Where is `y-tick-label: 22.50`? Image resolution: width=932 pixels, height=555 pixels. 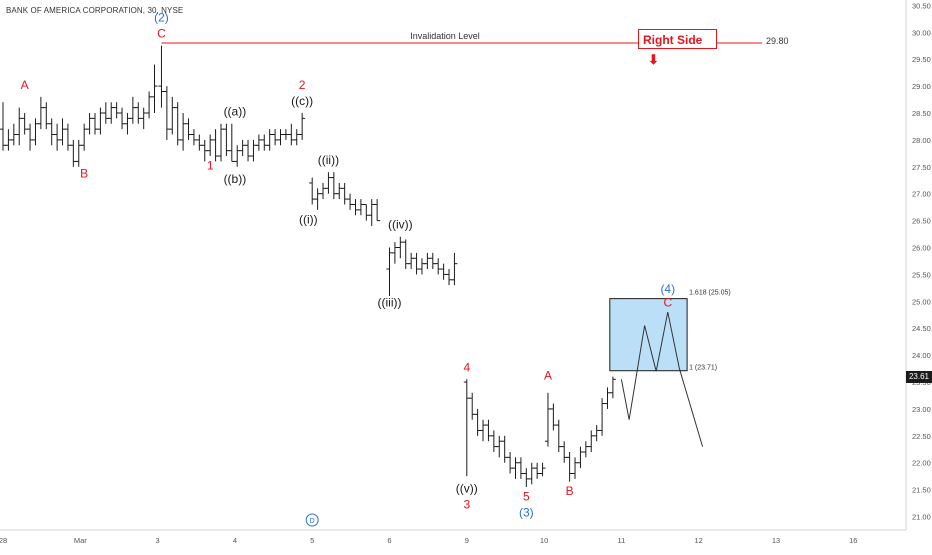
y-tick-label: 22.50 is located at coordinates (921, 436).